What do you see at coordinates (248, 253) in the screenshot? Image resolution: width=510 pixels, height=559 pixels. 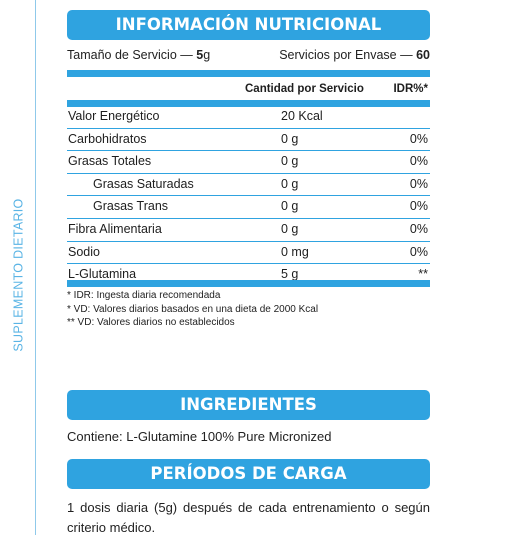 I see `table-row: Sodio 0 mg 0%` at bounding box center [248, 253].